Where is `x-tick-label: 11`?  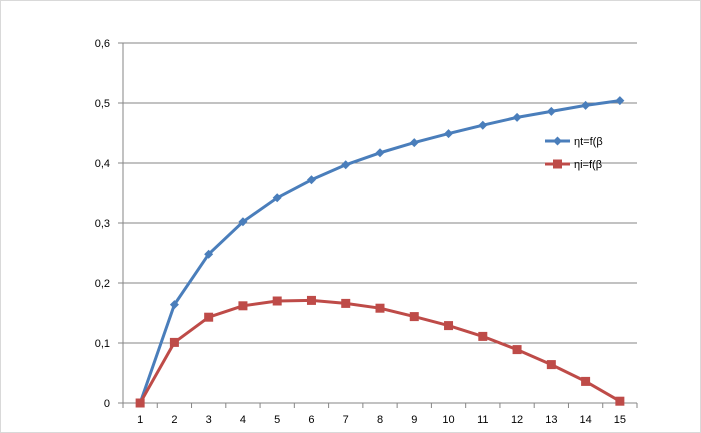 x-tick-label: 11 is located at coordinates (482, 420).